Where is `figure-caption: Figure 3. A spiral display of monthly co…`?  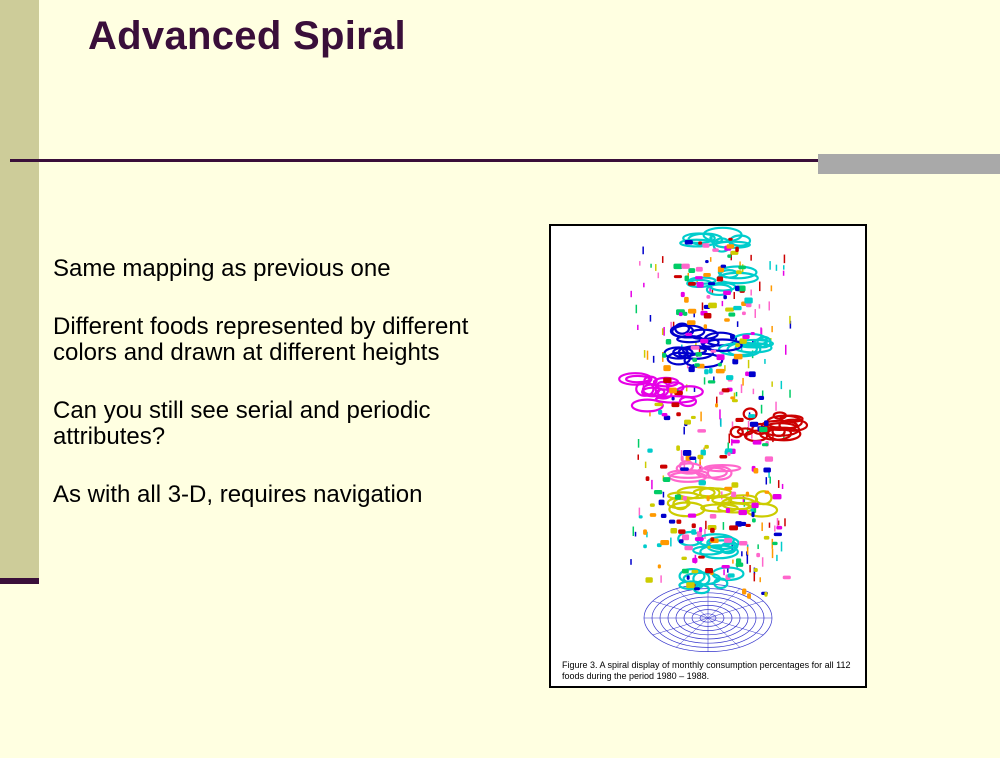 figure-caption: Figure 3. A spiral display of monthly co… is located at coordinates (706, 670).